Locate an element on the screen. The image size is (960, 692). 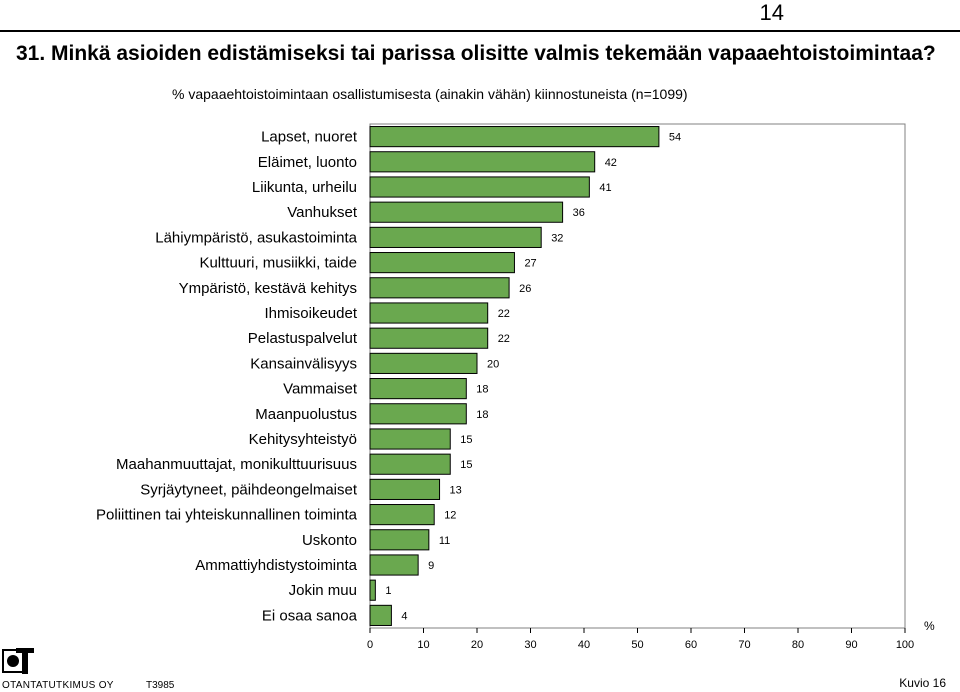
category-label: Ihmisoikeudet is located at coordinates (310, 313).